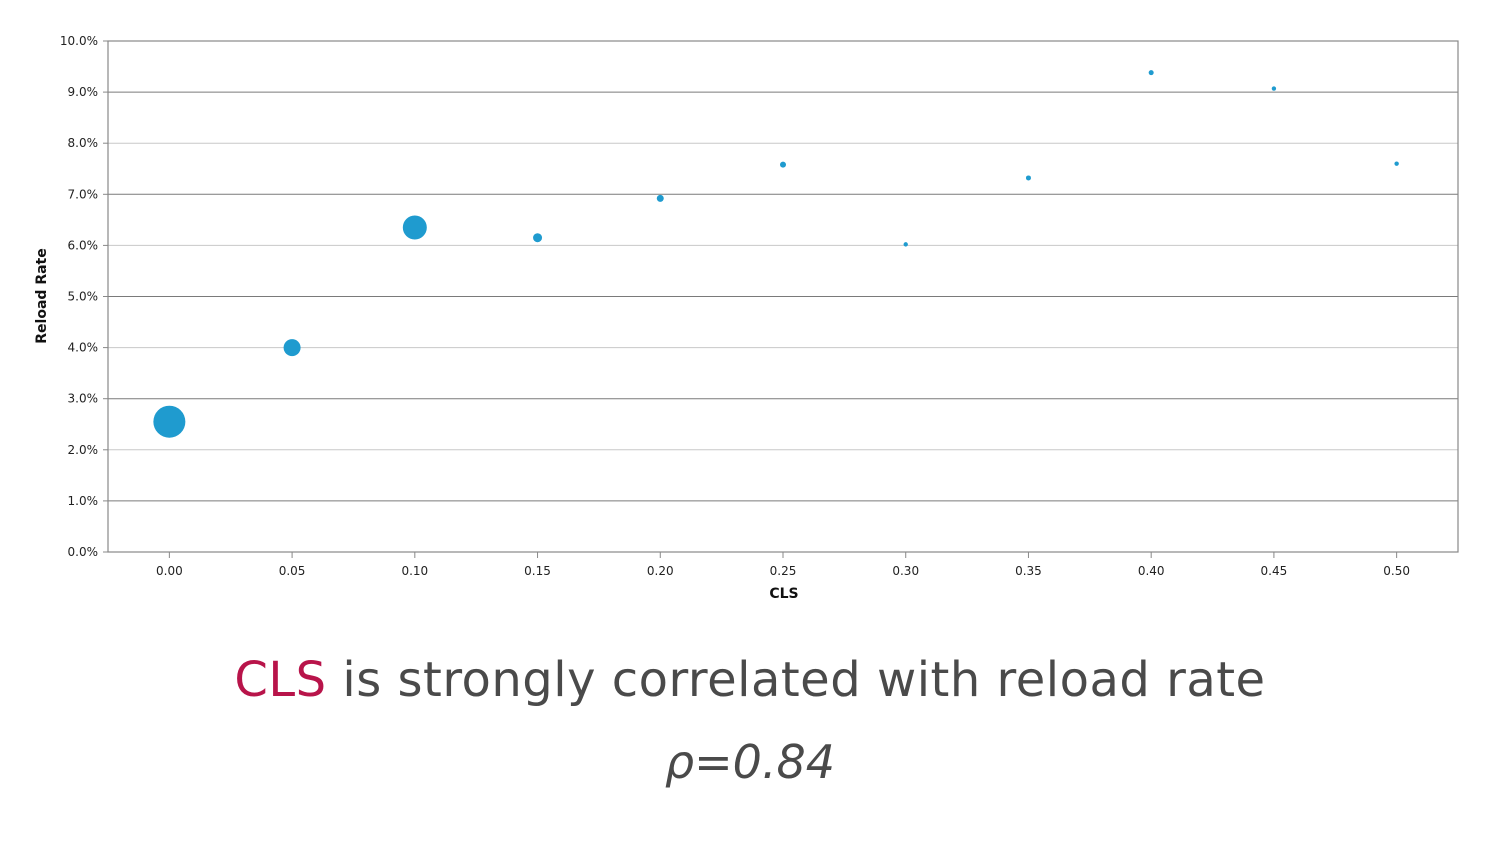 The height and width of the screenshot is (844, 1500). I want to click on y-tick-label: 7.0%, so click(83, 194).